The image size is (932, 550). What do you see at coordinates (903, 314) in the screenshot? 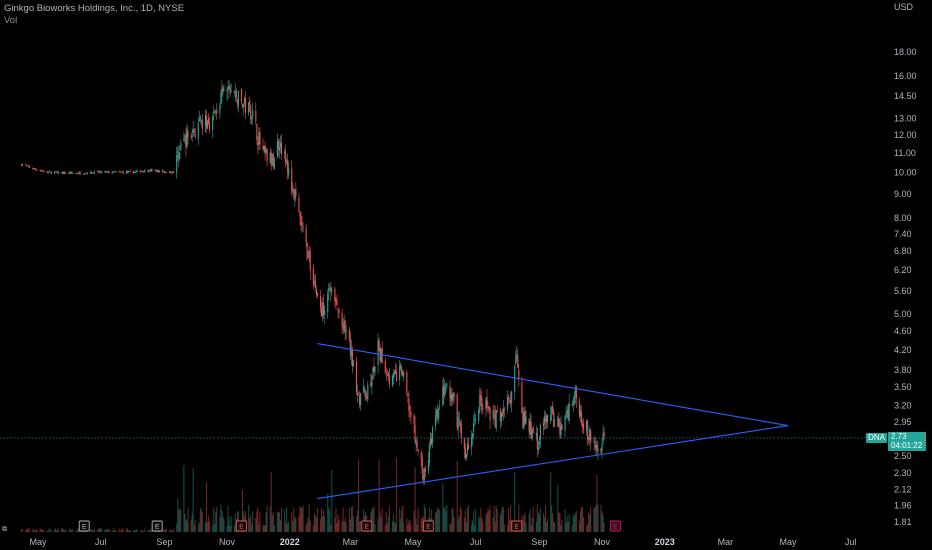
I see `y-tick-label: 5.00` at bounding box center [903, 314].